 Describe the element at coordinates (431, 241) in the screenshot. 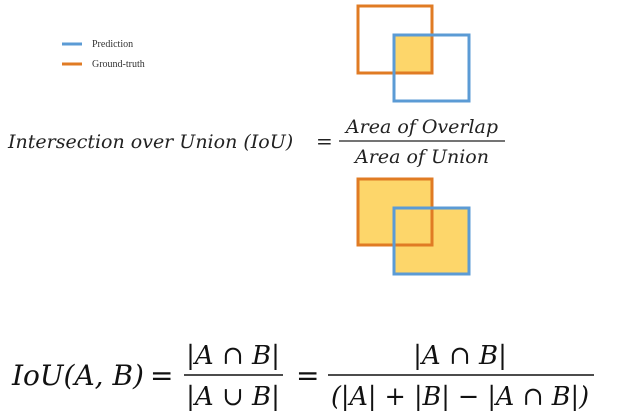

I see `prediction-box-bottom` at that location.